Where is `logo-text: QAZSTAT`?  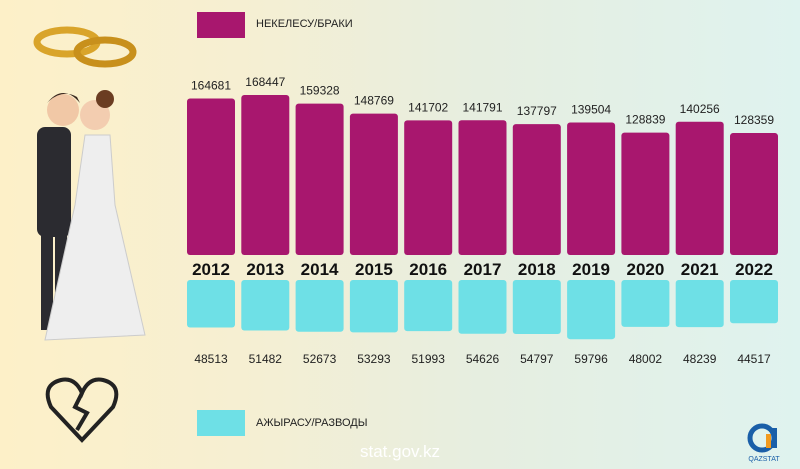 logo-text: QAZSTAT is located at coordinates (764, 459).